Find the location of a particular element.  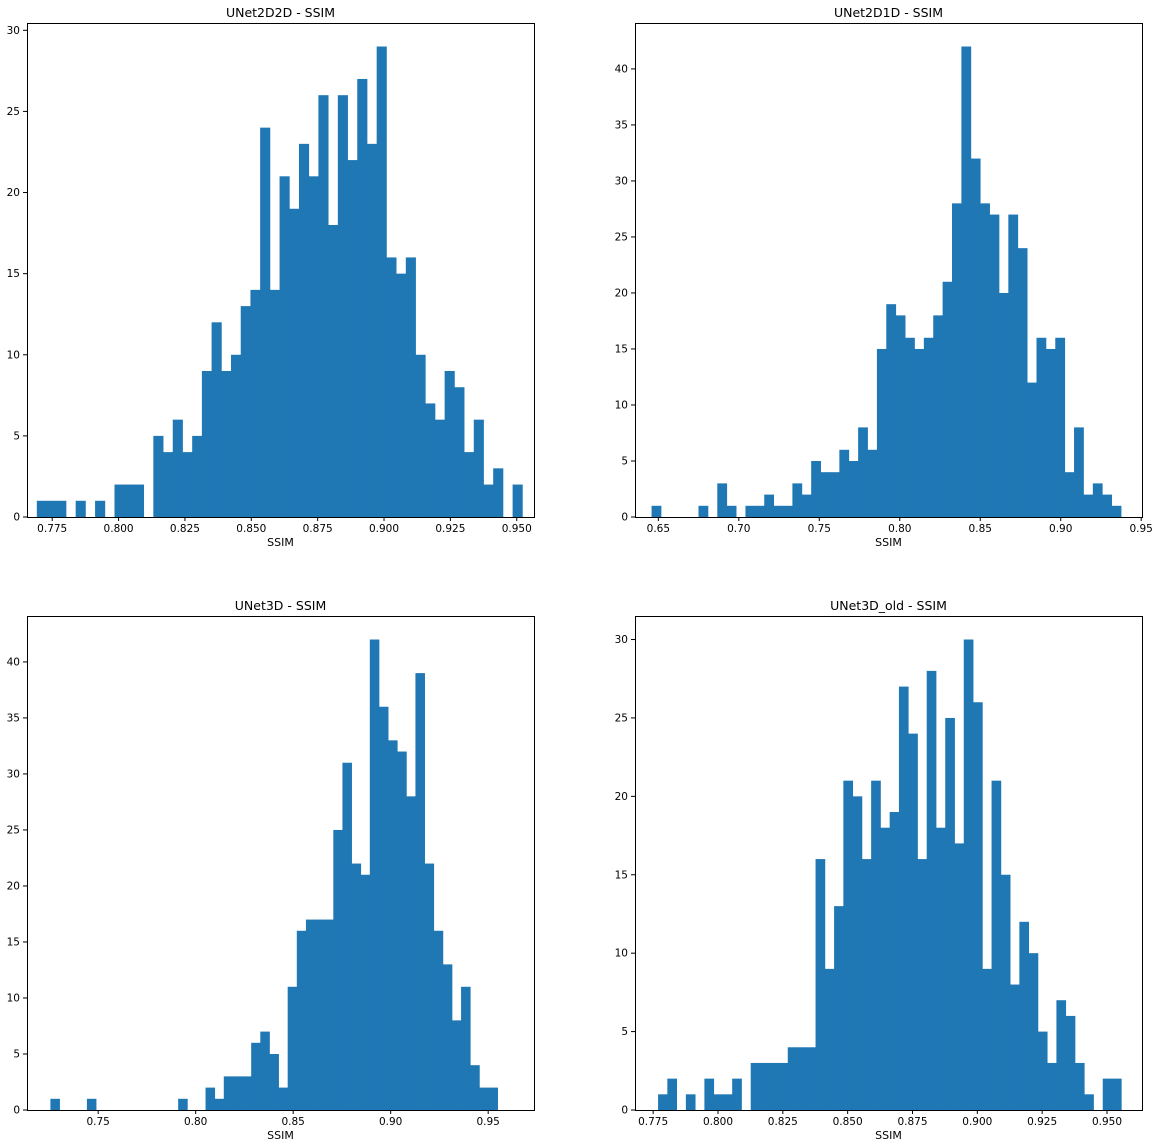

y-tick-label: 35 is located at coordinates (13, 718).